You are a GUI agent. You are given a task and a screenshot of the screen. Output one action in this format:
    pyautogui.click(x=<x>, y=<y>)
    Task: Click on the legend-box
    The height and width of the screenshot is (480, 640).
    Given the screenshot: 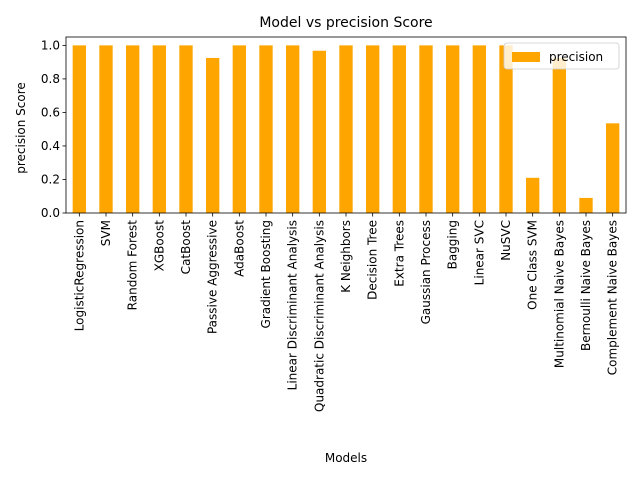 What is the action you would take?
    pyautogui.click(x=561, y=56)
    